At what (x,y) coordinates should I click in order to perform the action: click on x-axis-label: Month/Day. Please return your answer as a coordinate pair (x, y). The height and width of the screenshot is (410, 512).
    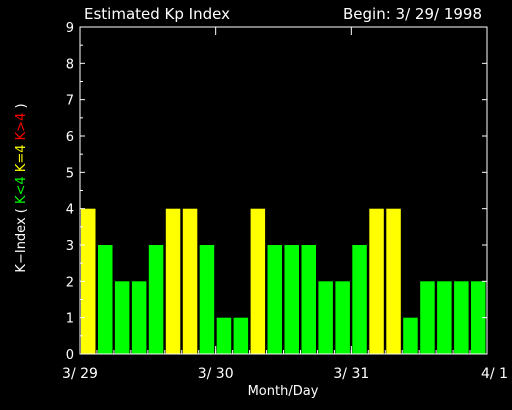
    Looking at the image, I should click on (283, 391).